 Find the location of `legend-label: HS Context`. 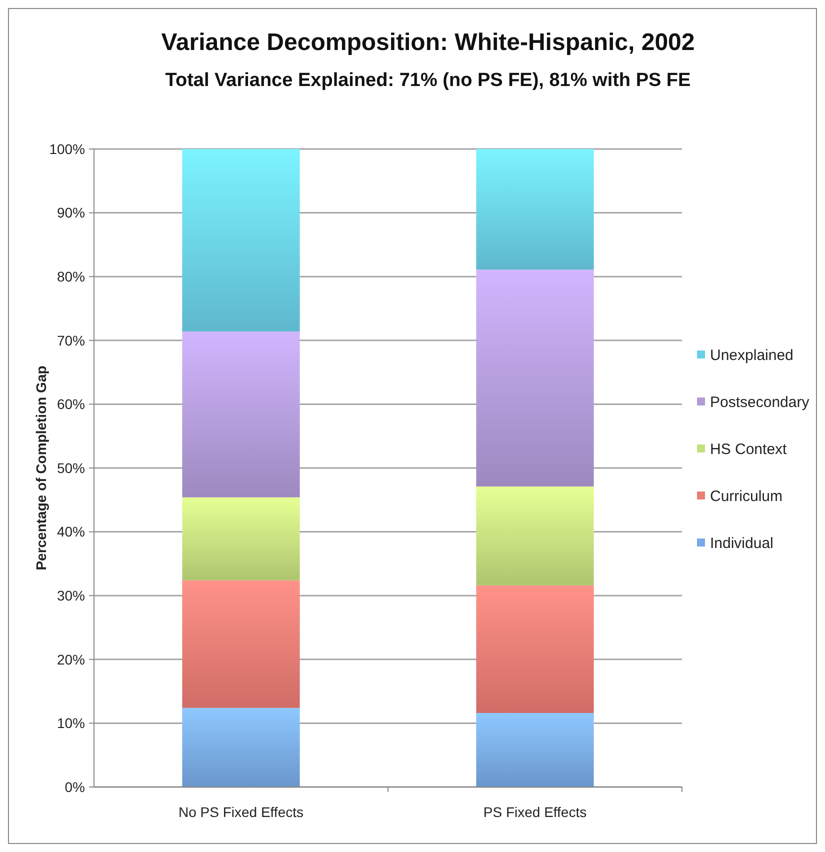

legend-label: HS Context is located at coordinates (749, 449).